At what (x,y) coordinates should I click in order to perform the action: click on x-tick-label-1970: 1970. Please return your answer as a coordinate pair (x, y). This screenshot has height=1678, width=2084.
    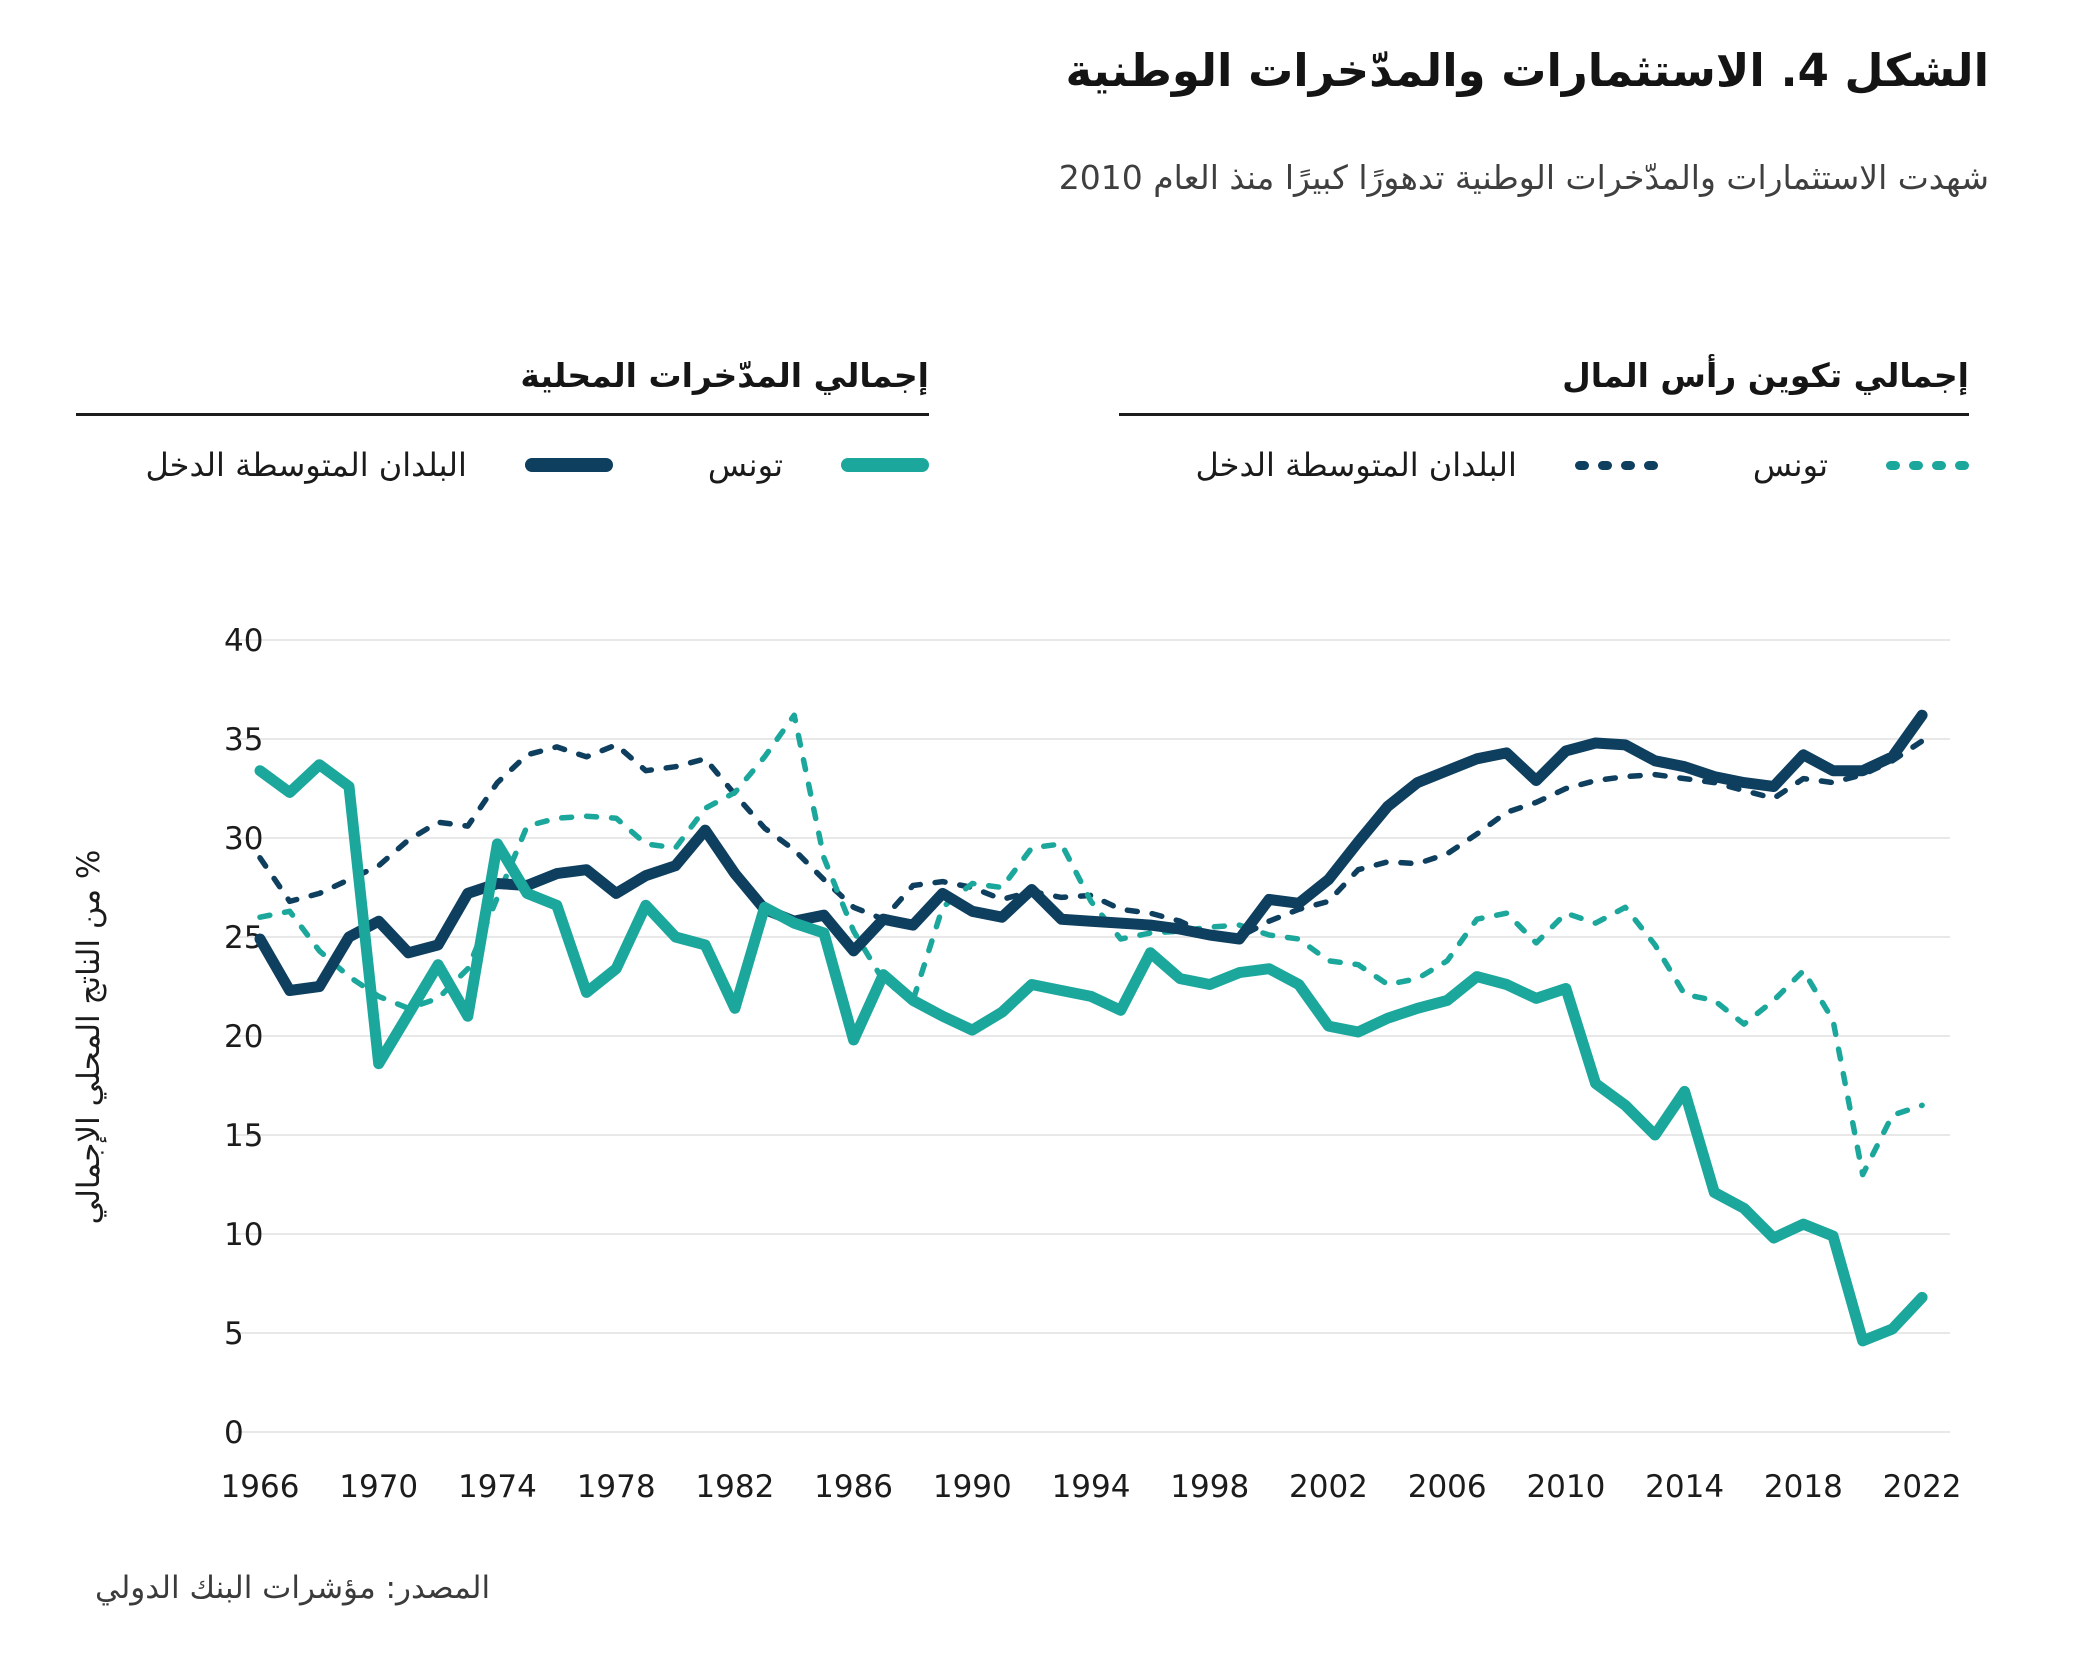
    Looking at the image, I should click on (378, 1487).